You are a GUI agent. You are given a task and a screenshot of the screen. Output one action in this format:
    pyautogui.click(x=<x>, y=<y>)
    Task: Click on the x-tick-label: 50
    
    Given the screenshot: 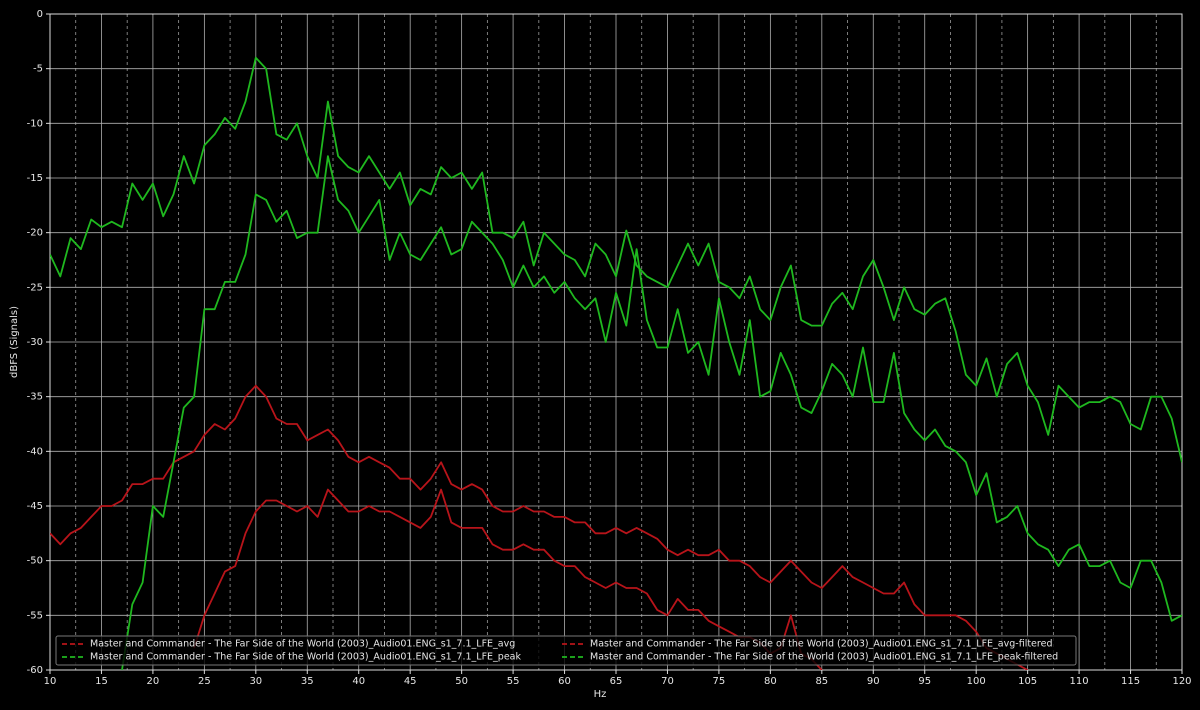 What is the action you would take?
    pyautogui.click(x=461, y=681)
    